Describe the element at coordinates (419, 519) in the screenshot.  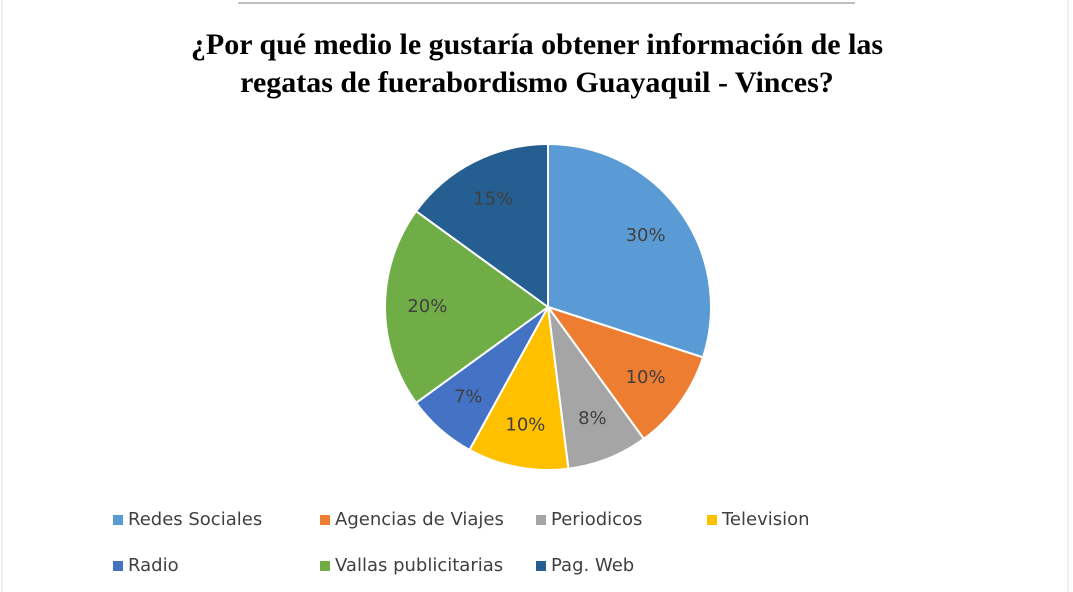
I see `legend-label: Agencias de Viajes` at that location.